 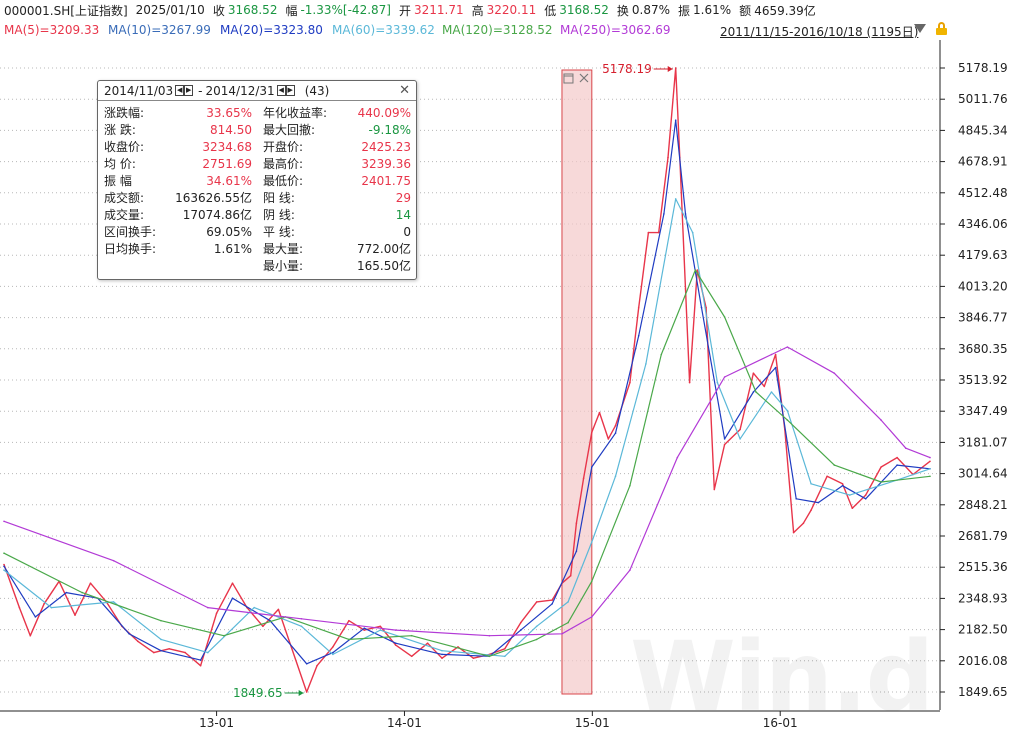 I want to click on stats-row: 日均换手: 1.61%, so click(x=178, y=248).